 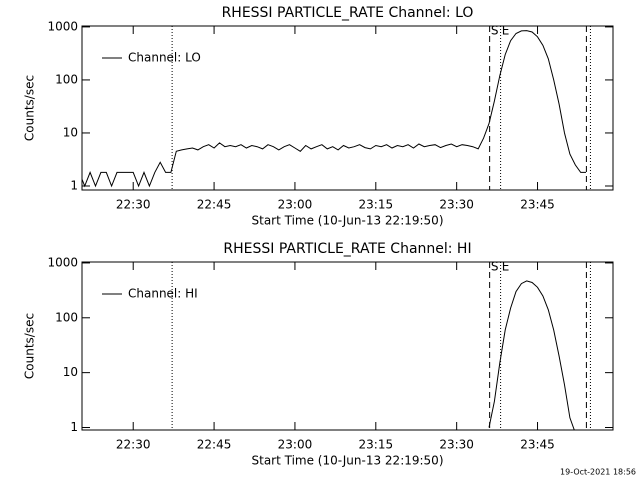 What do you see at coordinates (348, 13) in the screenshot?
I see `chart-title: RHESSI PARTICLE_RATE Channel: LO` at bounding box center [348, 13].